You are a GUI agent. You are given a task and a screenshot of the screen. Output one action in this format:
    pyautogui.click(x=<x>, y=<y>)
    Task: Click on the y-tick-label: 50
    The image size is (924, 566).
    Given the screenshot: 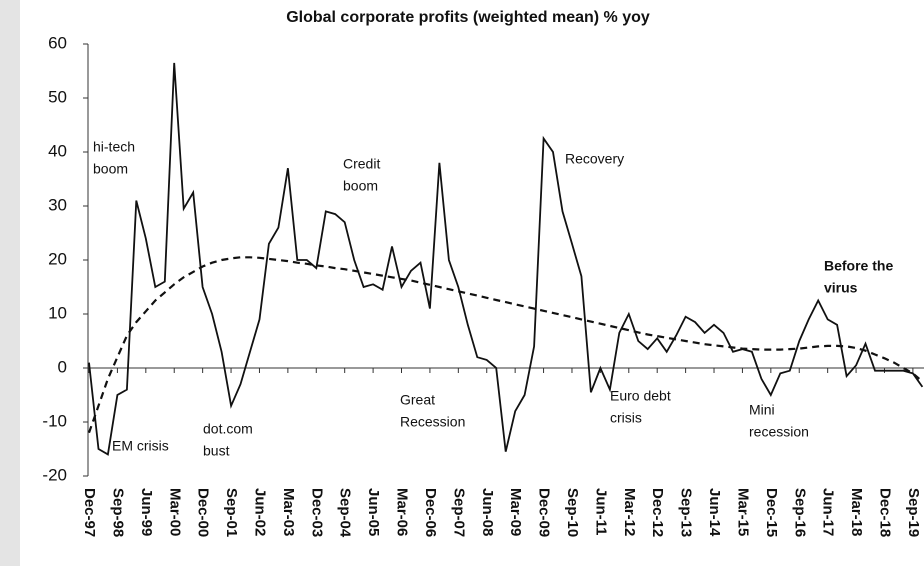 What is the action you would take?
    pyautogui.click(x=57, y=96)
    